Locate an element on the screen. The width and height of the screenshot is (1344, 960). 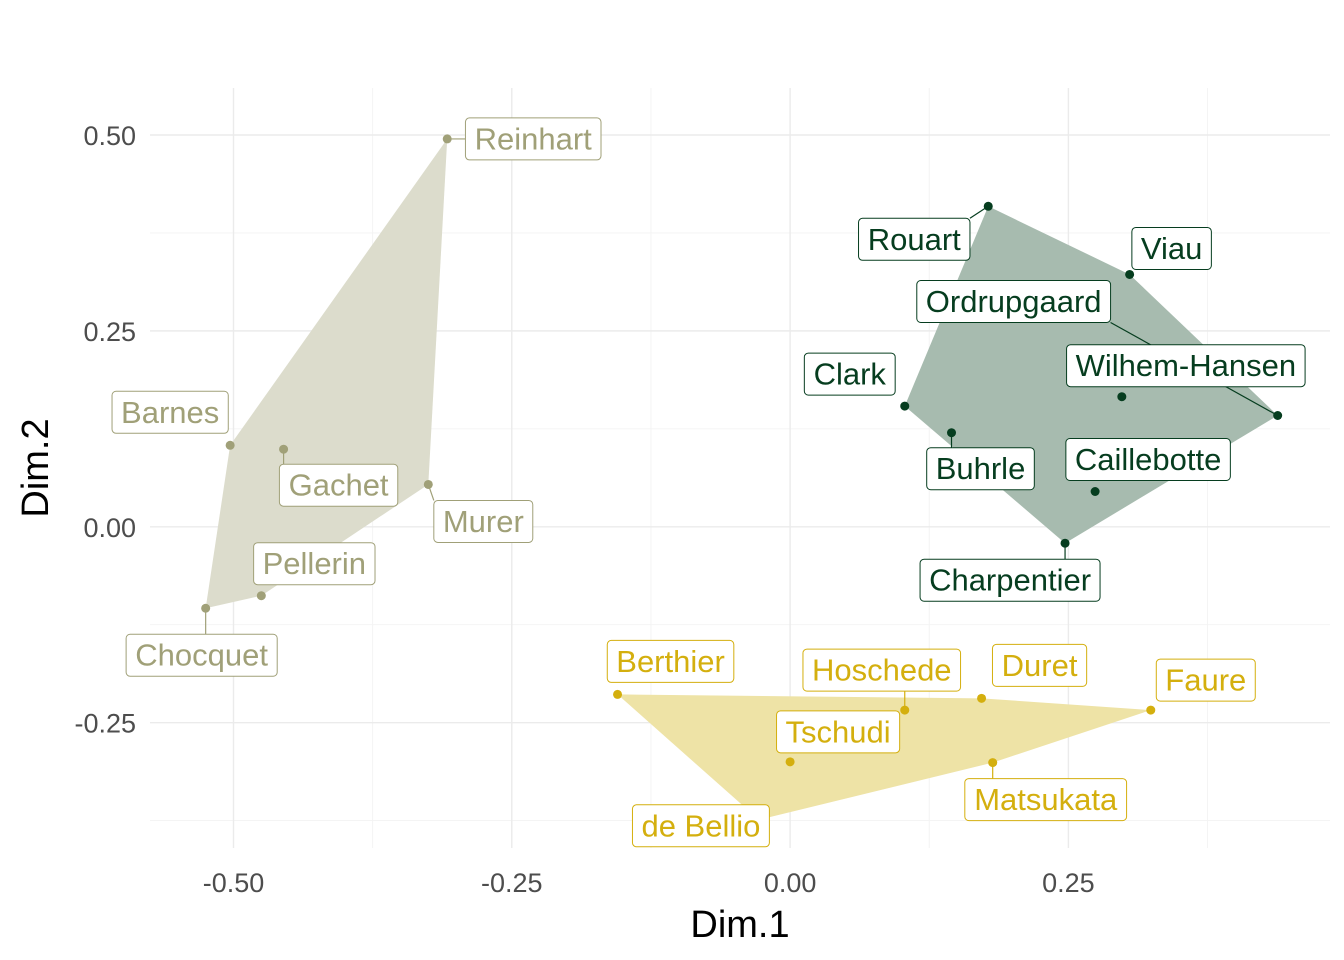
point-label: Pellerin is located at coordinates (314, 563).